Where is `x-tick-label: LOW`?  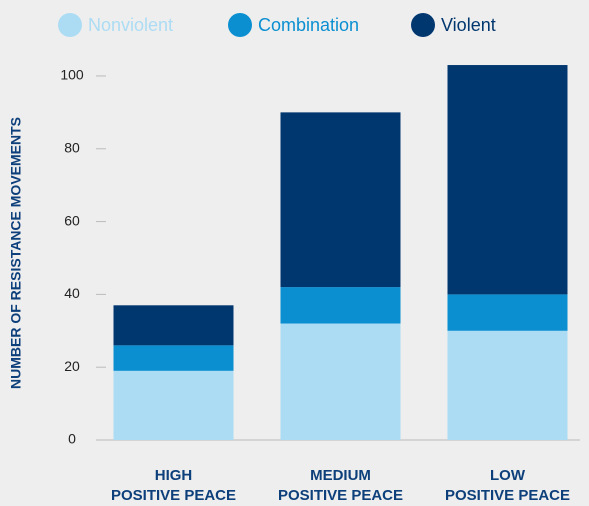 x-tick-label: LOW is located at coordinates (508, 475).